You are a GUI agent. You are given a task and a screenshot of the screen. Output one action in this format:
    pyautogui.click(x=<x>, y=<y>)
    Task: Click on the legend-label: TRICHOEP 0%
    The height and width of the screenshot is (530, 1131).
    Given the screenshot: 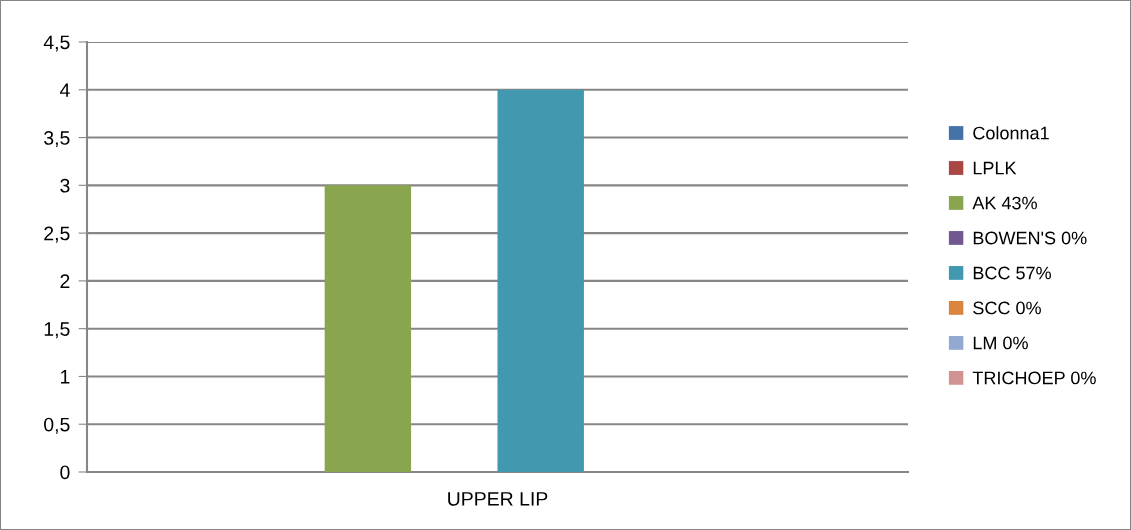 What is the action you would take?
    pyautogui.click(x=1034, y=378)
    